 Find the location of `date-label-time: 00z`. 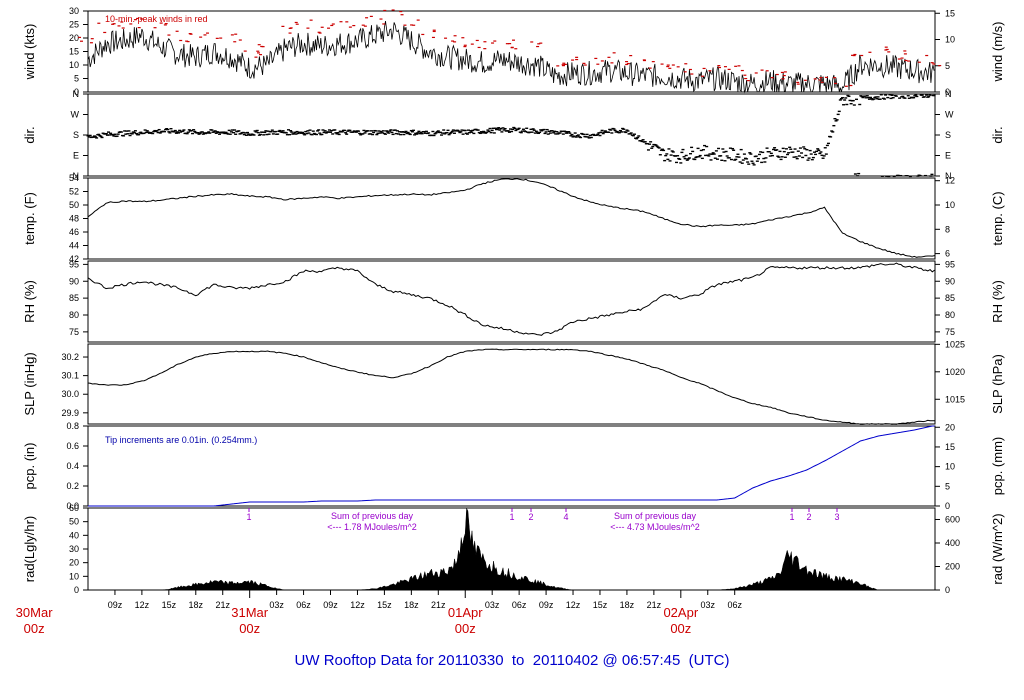

date-label-time: 00z is located at coordinates (34, 628).